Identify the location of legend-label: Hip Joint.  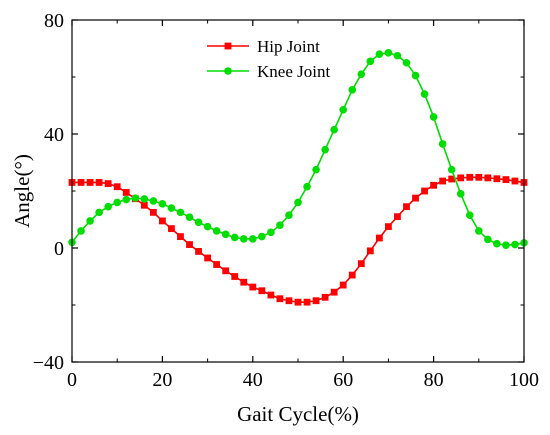
(288, 46).